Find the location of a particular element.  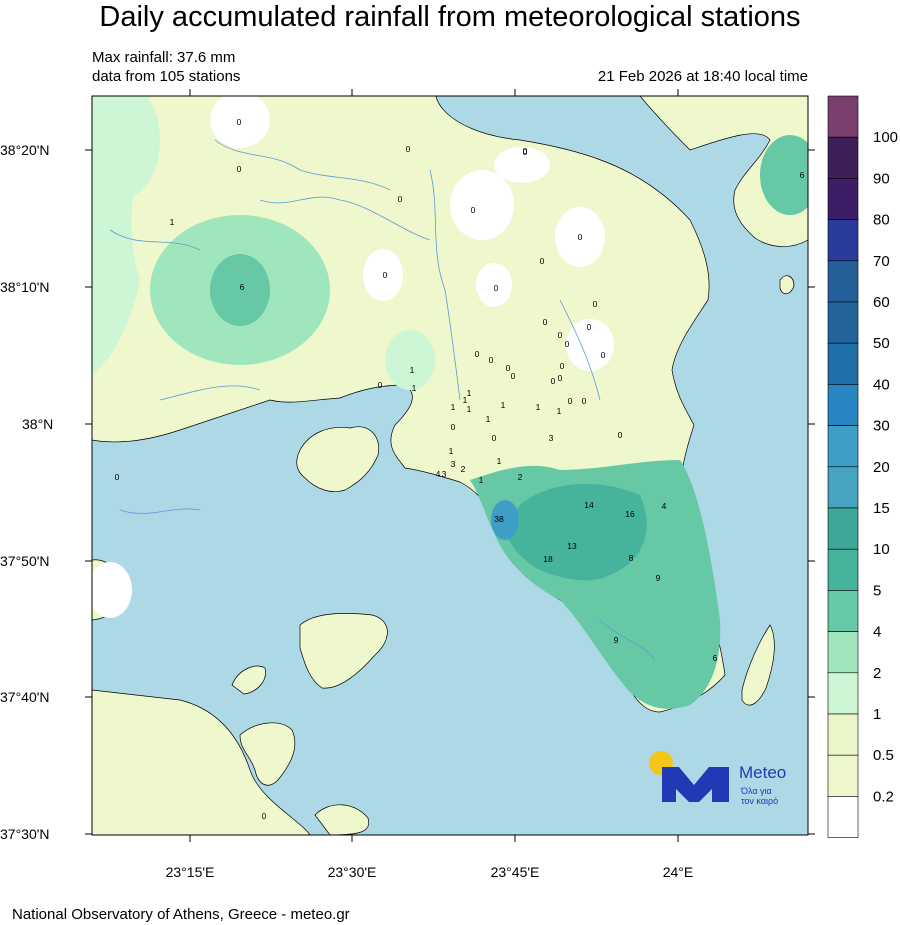

aegina-land is located at coordinates (343, 651).